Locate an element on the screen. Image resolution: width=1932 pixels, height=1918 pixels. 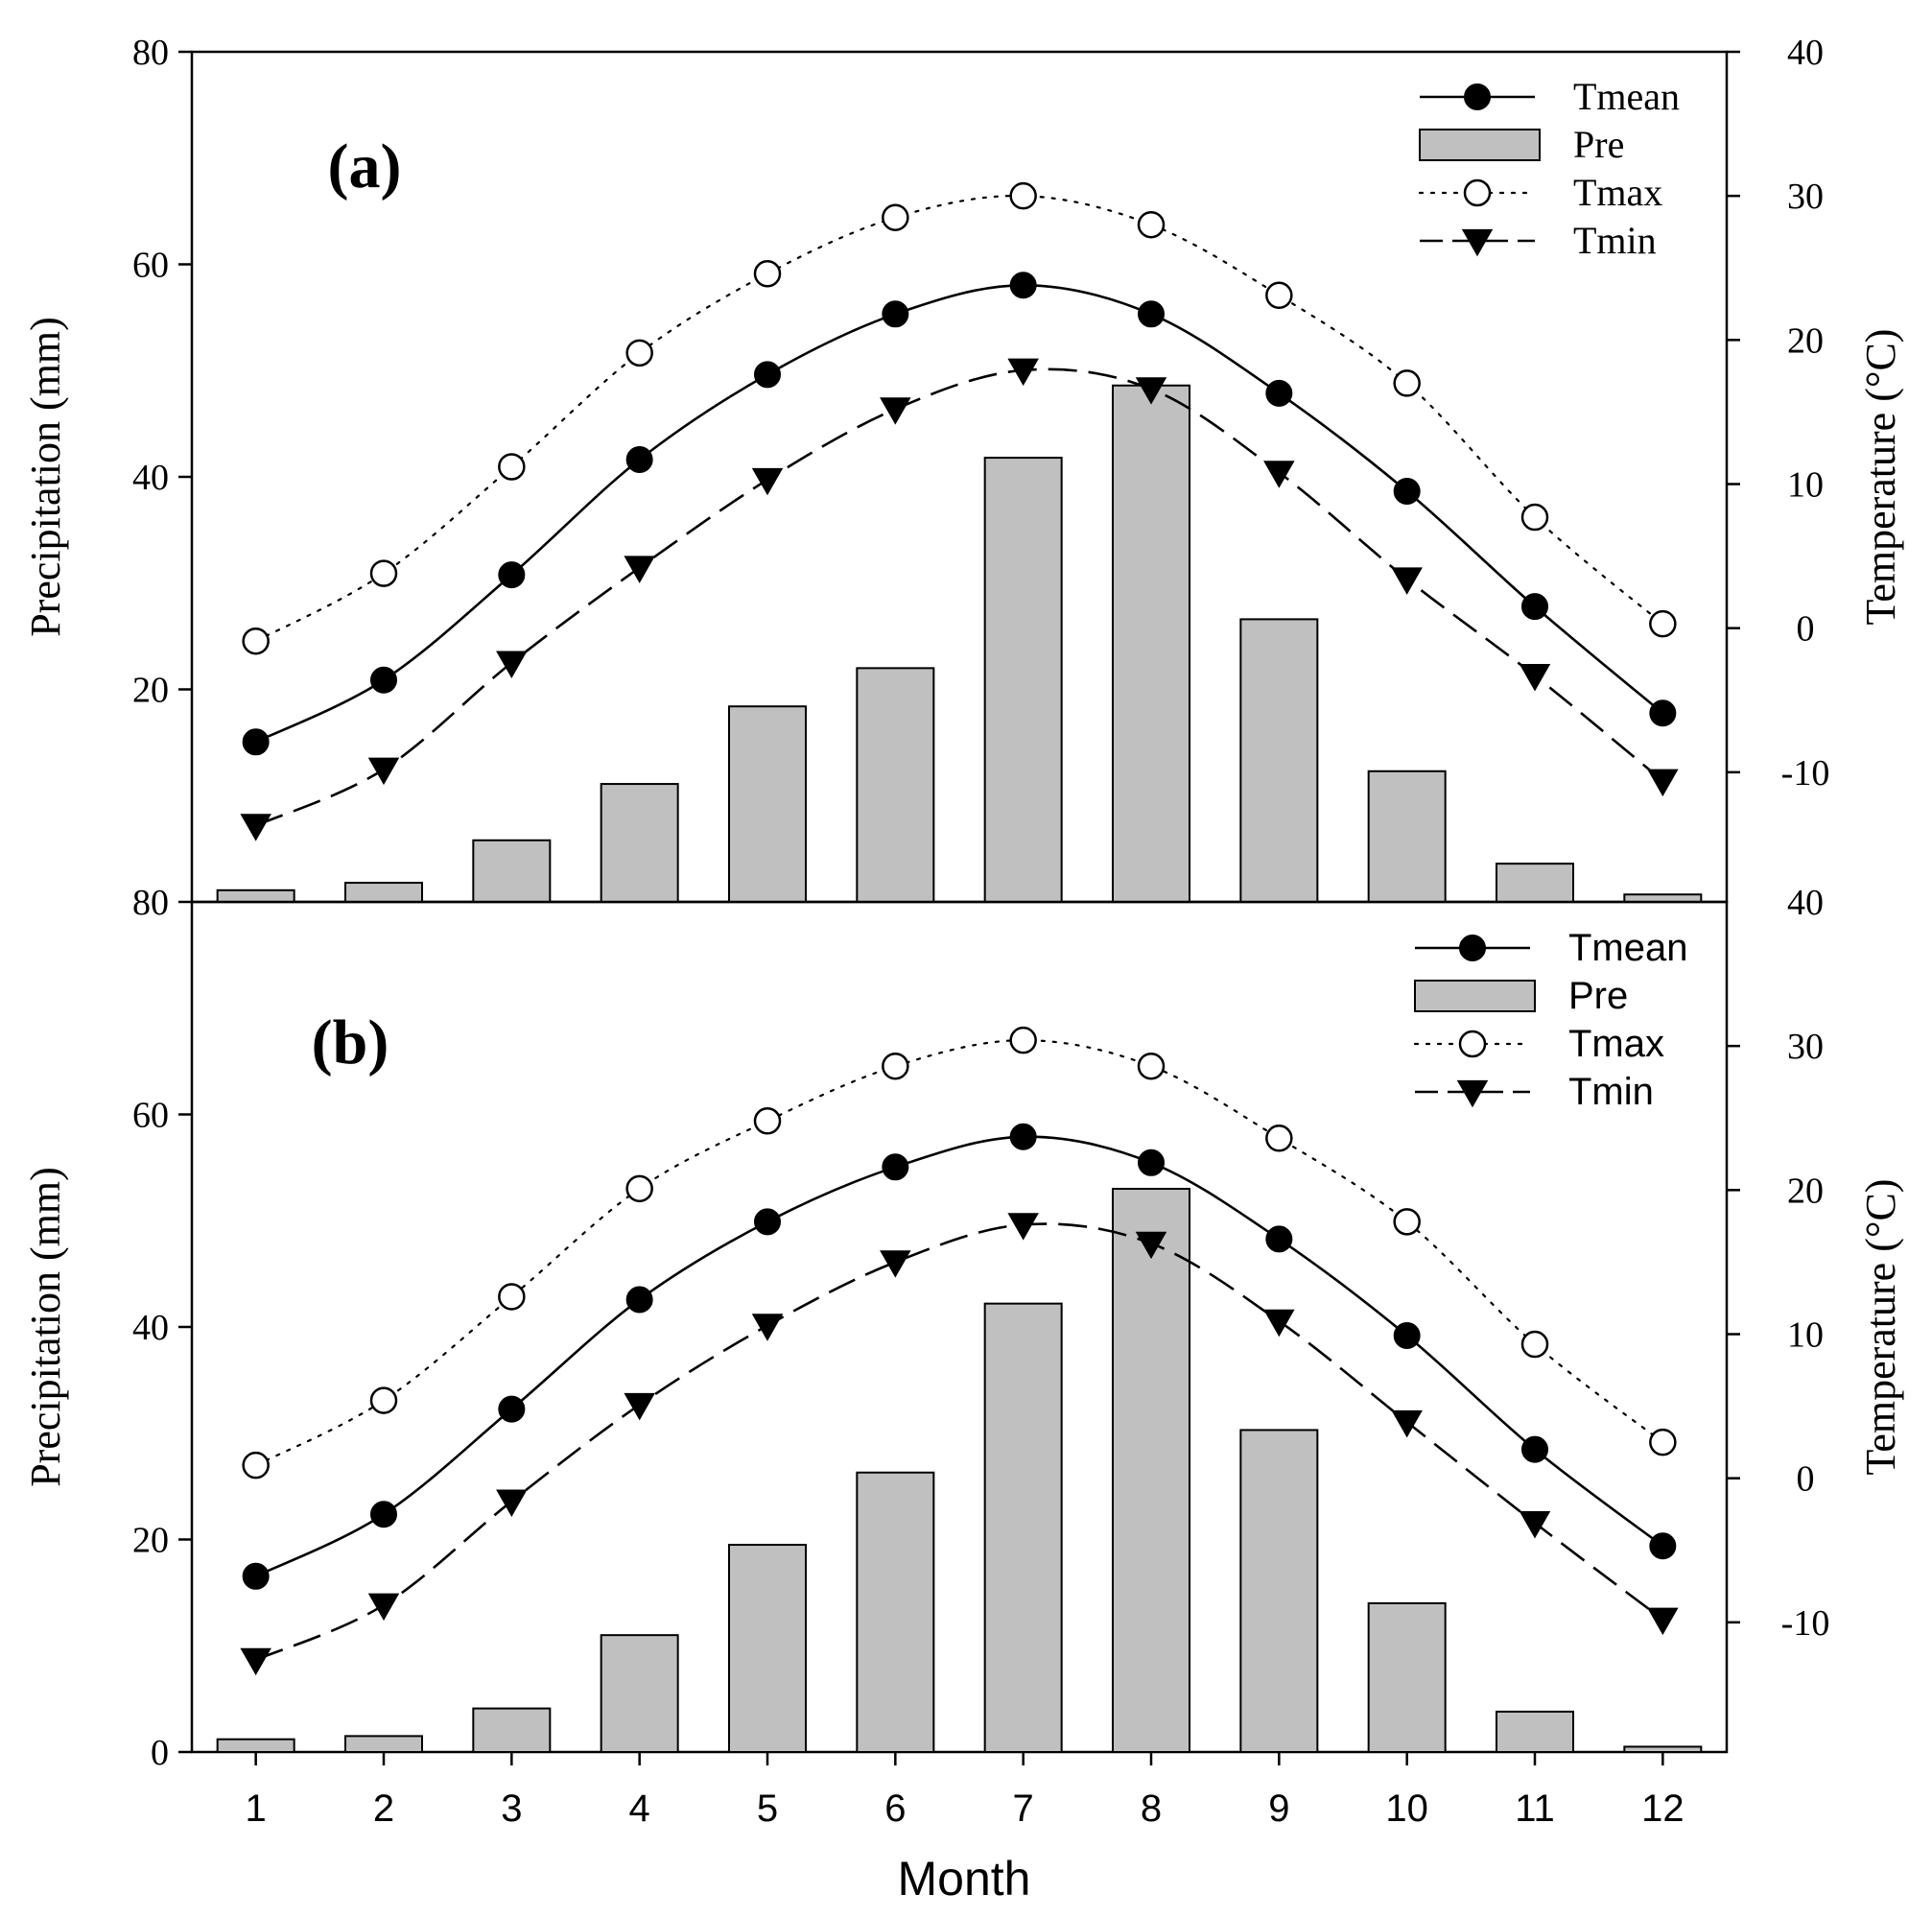
x-axis: 1 2 3 4 5 6 7 8 9 10 11 12 is located at coordinates (965, 1791).